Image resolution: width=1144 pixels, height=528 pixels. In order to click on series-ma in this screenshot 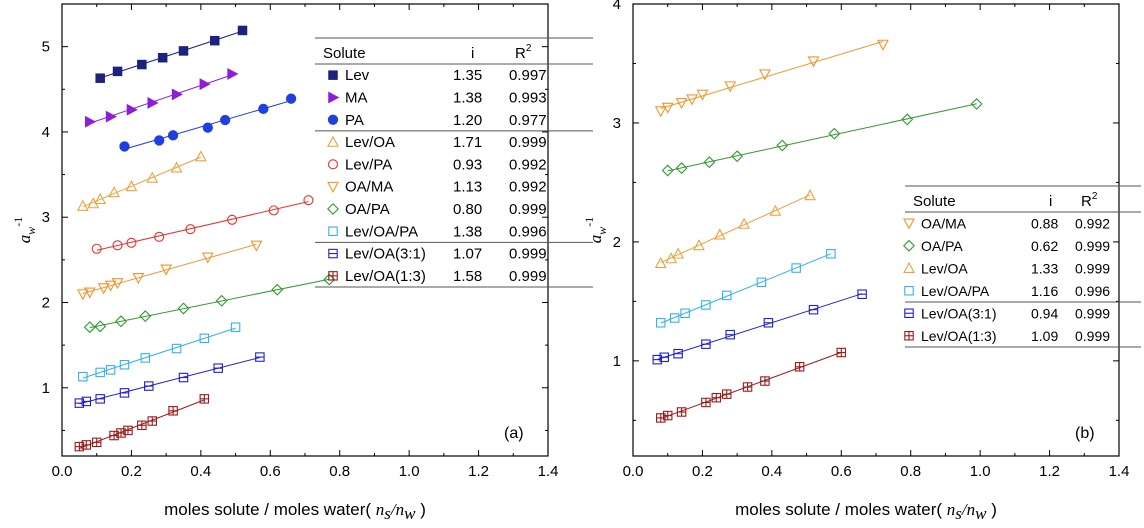, I will do `click(162, 98)`.